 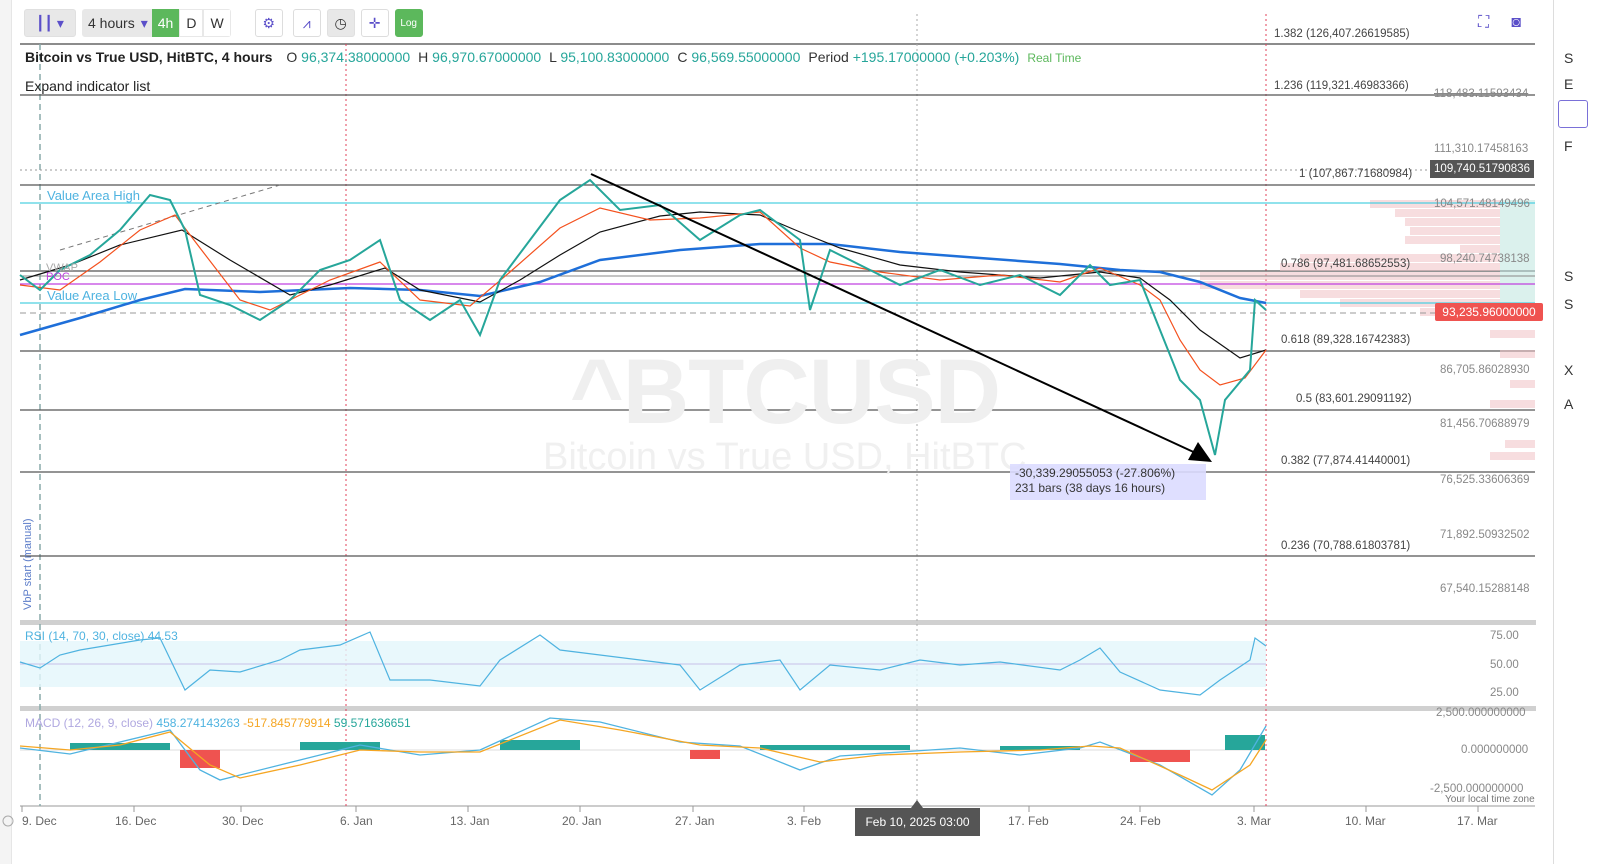 What do you see at coordinates (1356, 174) in the screenshot?
I see `fib-level-1: 1 (107,867.71680984)` at bounding box center [1356, 174].